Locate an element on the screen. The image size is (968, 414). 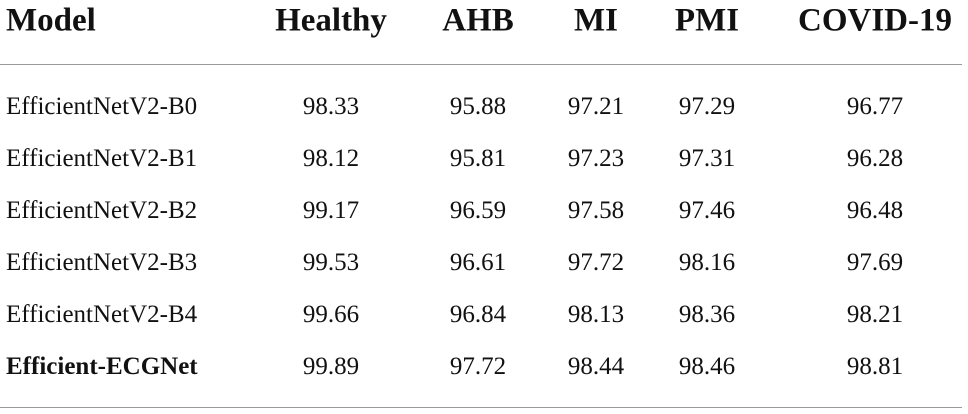
table-cell: 98.13 is located at coordinates (596, 314).